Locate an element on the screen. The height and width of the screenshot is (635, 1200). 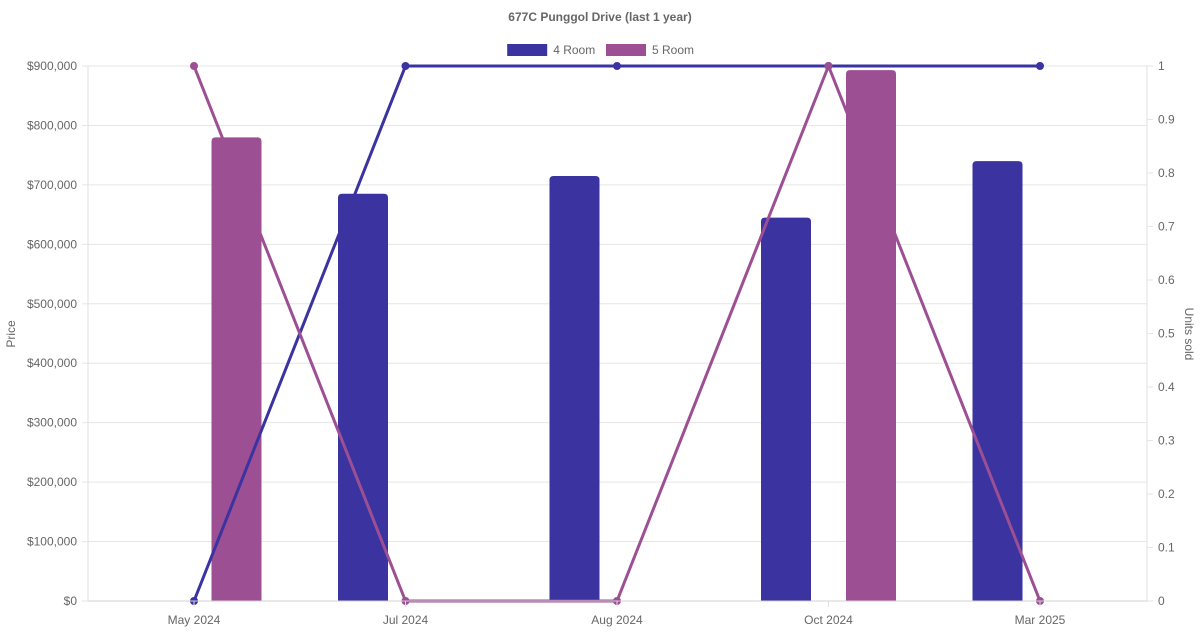
y-tick-label: $600,000 is located at coordinates (52, 244).